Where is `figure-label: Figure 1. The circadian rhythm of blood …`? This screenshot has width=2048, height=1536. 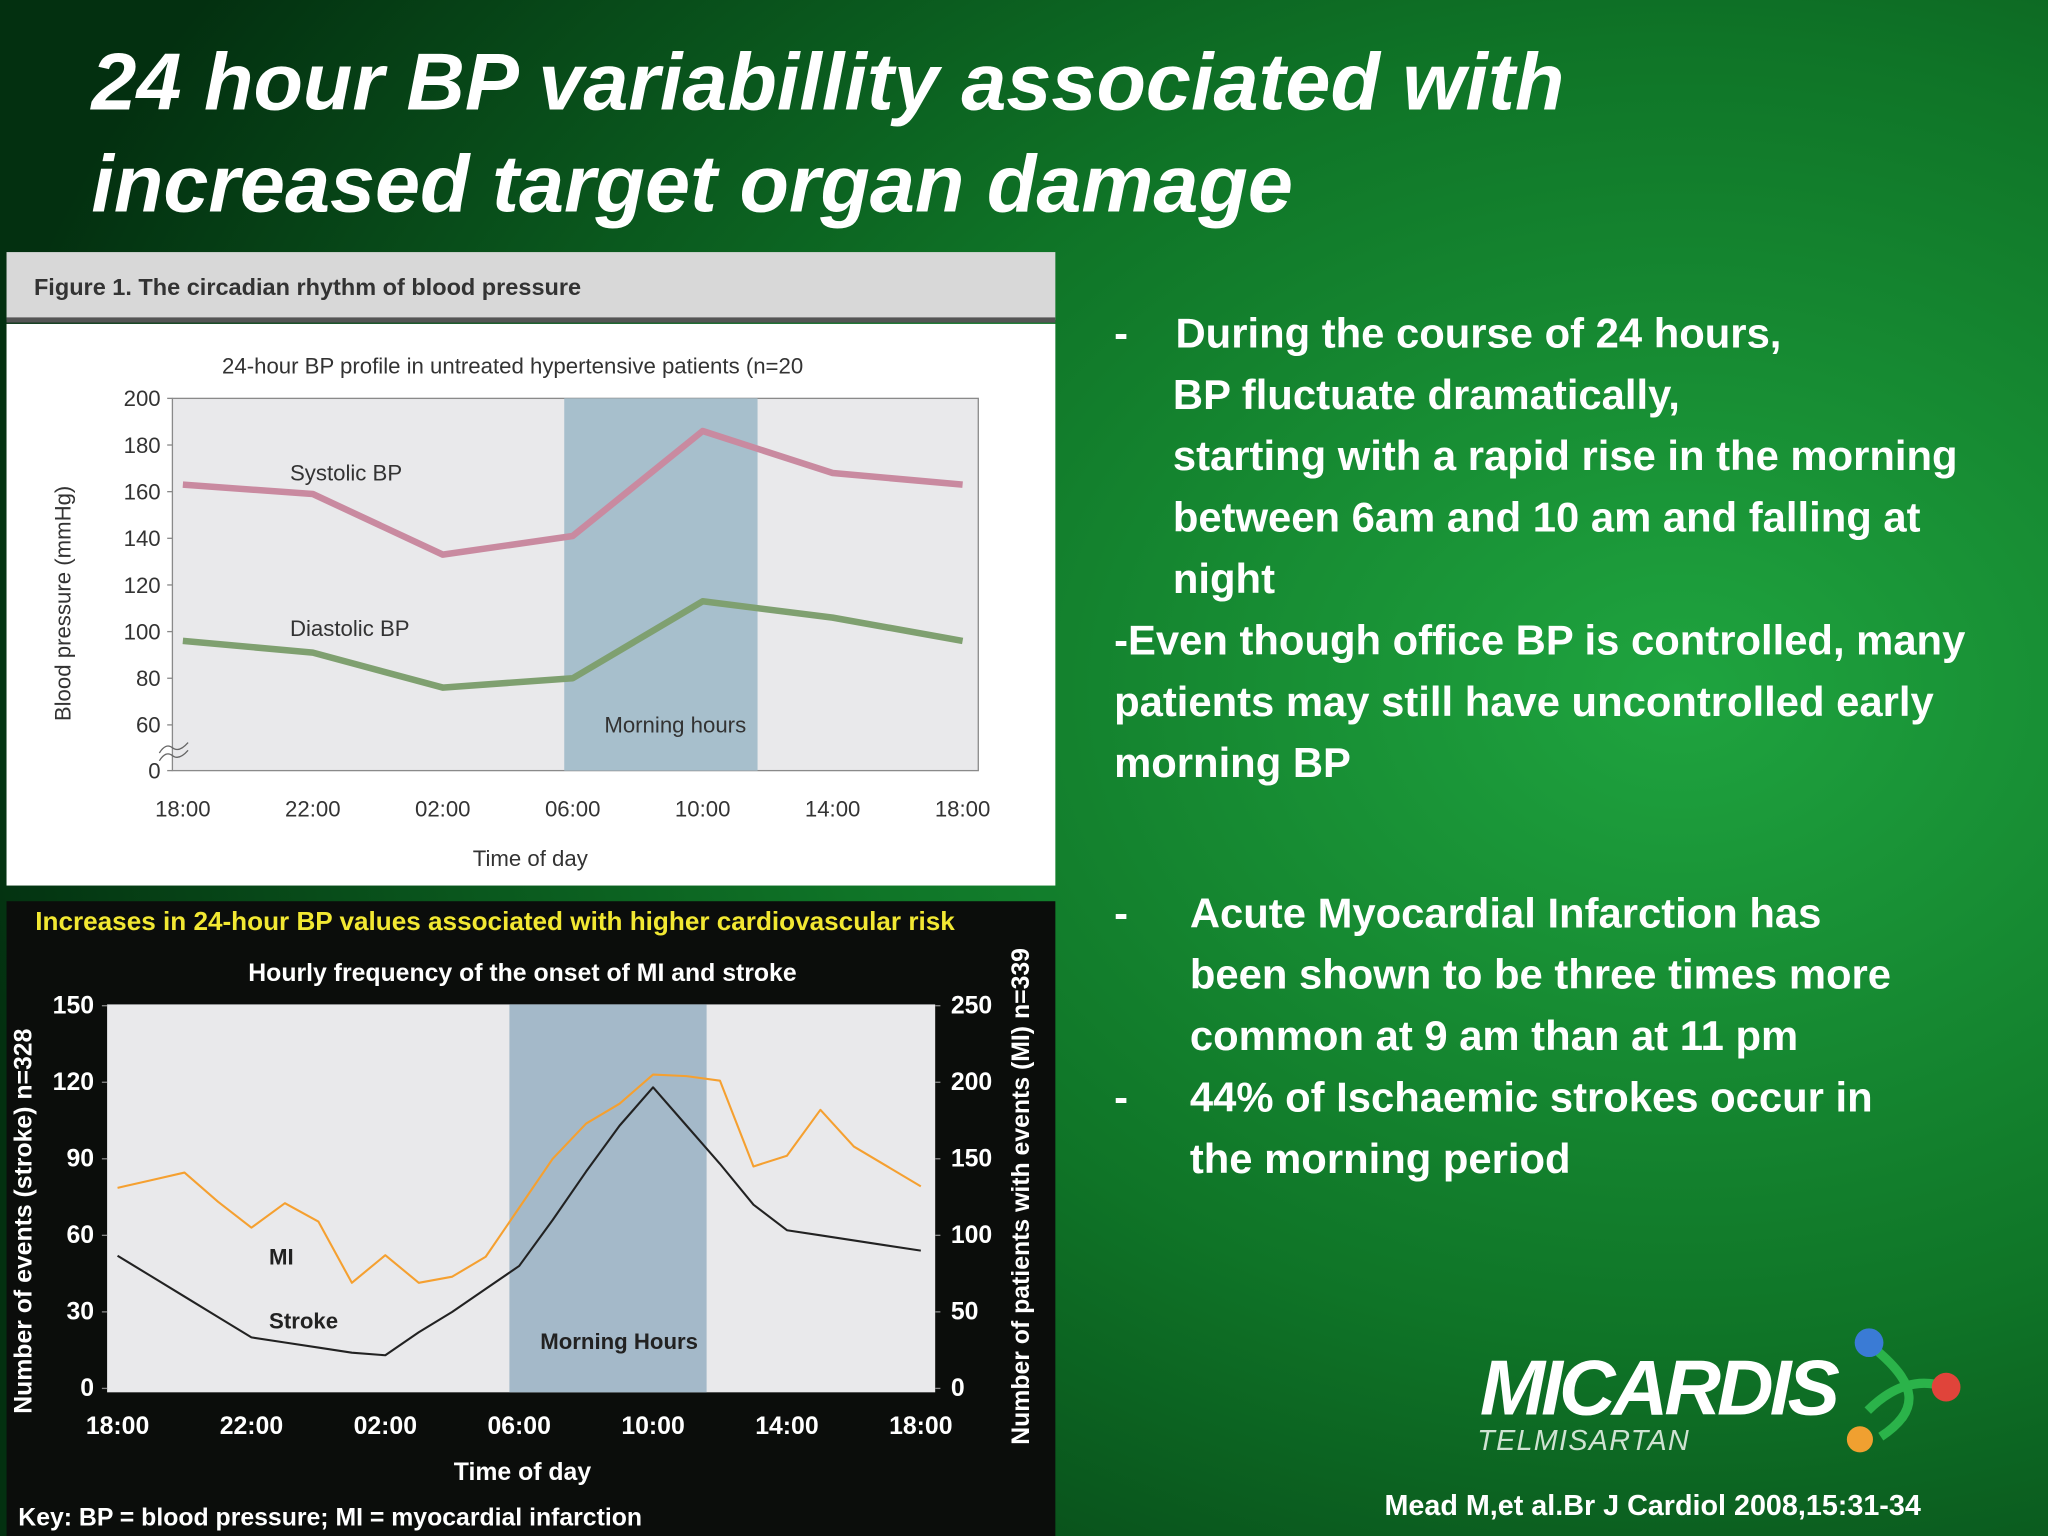
figure-label: Figure 1. The circadian rhythm of blood … is located at coordinates (307, 287).